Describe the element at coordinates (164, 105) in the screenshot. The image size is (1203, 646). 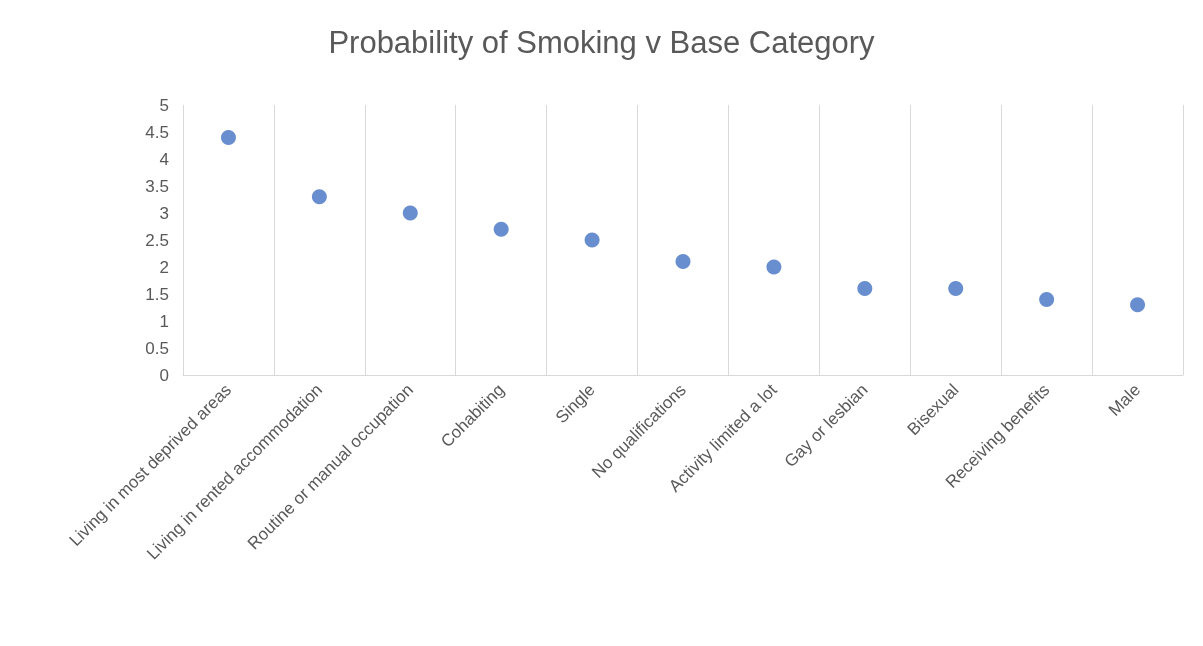
I see `y-tick-label: 5` at that location.